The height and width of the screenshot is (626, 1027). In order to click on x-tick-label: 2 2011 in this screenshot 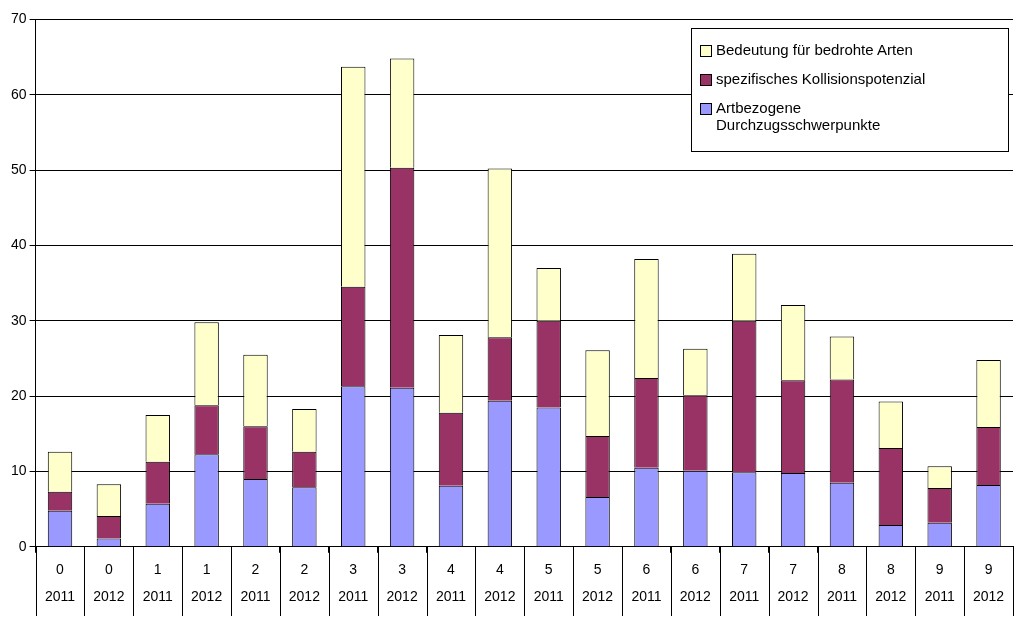, I will do `click(255, 582)`.